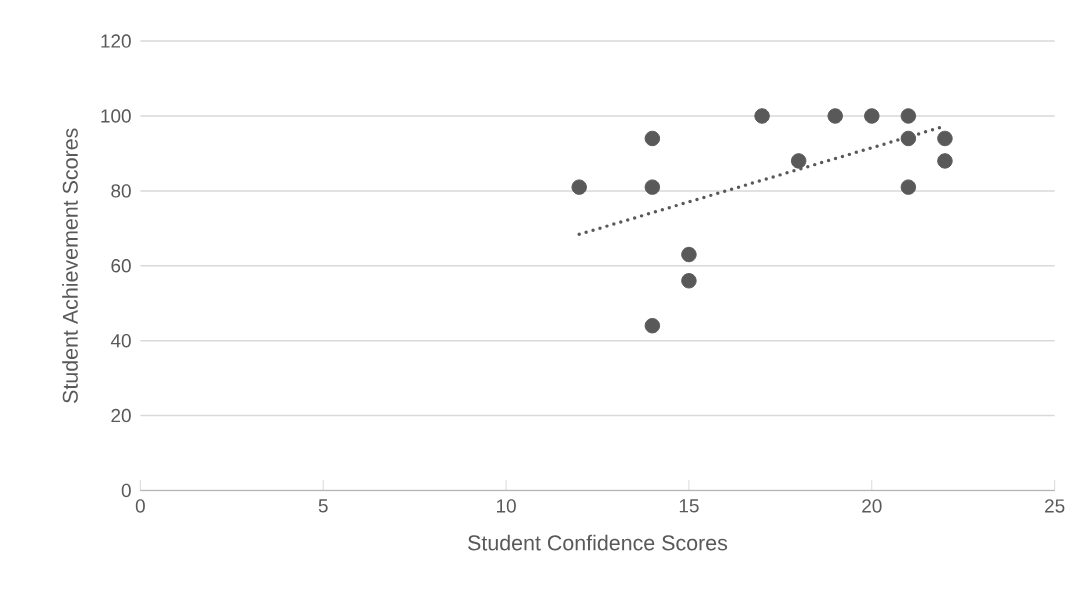  What do you see at coordinates (116, 116) in the screenshot?
I see `y-tick-label: 100` at bounding box center [116, 116].